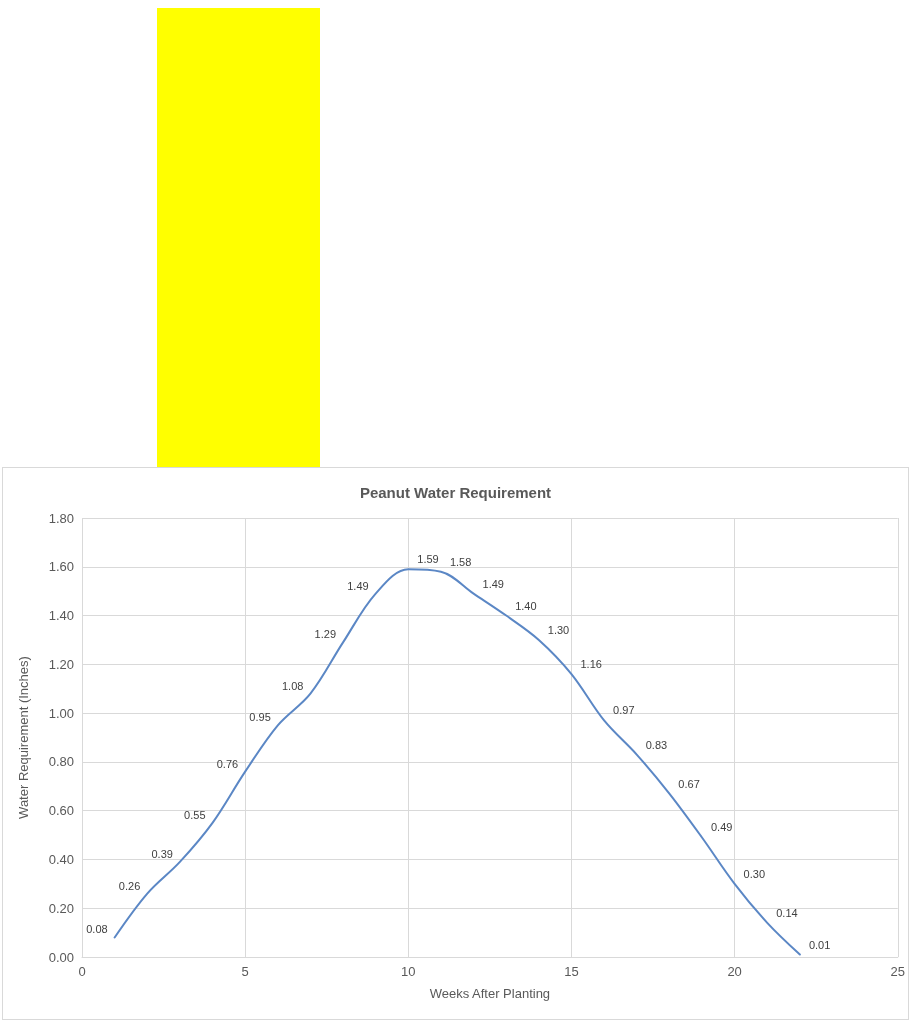 The image size is (911, 1022). I want to click on chart-title: Peanut Water Requirement, so click(455, 492).